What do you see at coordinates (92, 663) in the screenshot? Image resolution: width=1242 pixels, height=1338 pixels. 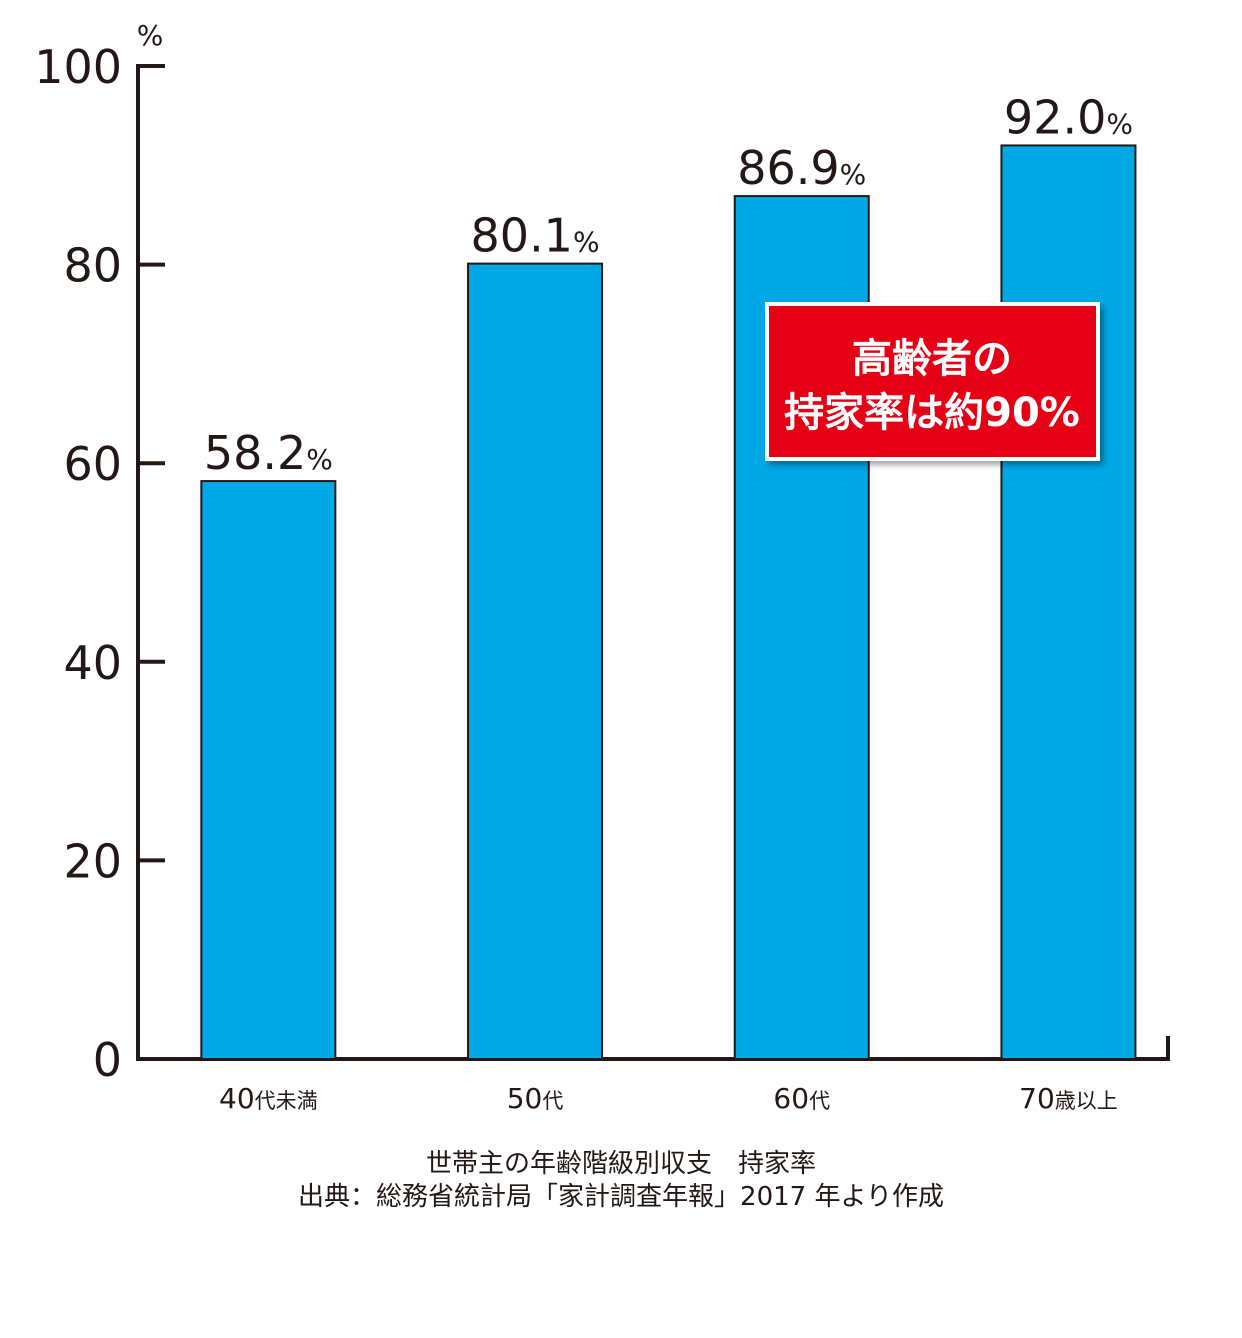 I see `y-tick-label: 40` at bounding box center [92, 663].